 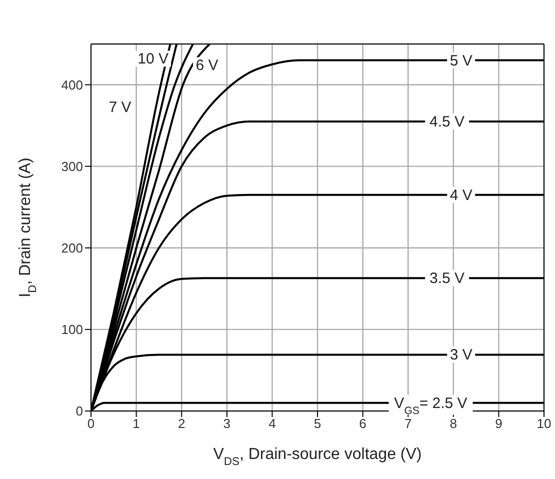 I want to click on x-tick-label: 5, so click(x=318, y=424).